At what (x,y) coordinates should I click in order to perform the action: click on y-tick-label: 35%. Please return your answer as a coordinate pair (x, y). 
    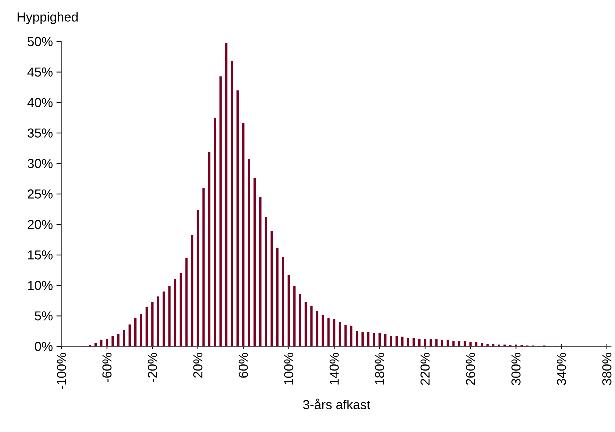
    Looking at the image, I should click on (40, 133).